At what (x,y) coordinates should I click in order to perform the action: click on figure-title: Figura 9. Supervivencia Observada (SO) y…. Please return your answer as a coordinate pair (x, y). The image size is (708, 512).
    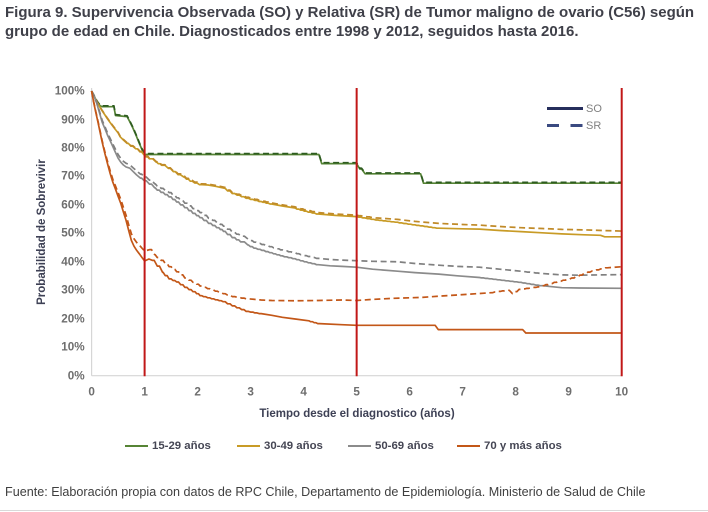
    Looking at the image, I should click on (350, 22).